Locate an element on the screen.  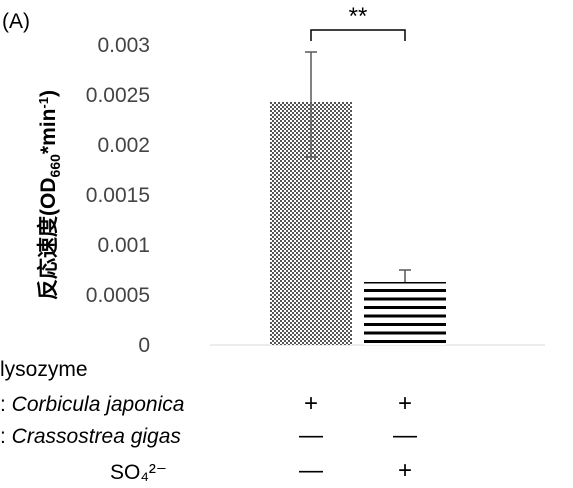
y-tick-label: 0.002 is located at coordinates (123, 145).